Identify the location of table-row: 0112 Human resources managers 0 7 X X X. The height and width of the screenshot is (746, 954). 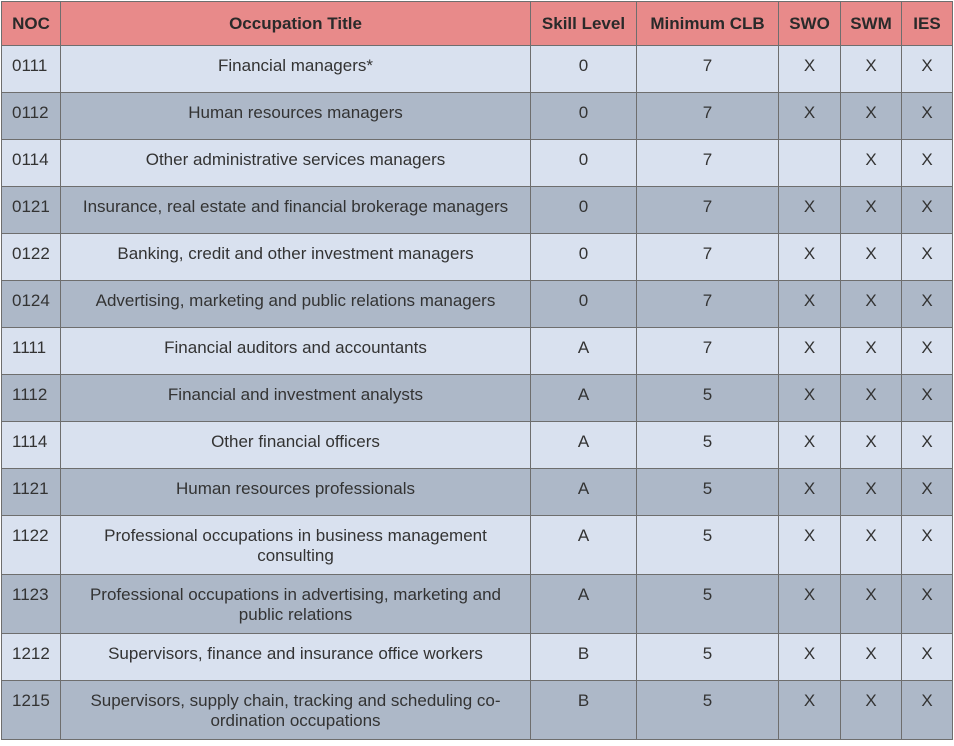
(477, 116).